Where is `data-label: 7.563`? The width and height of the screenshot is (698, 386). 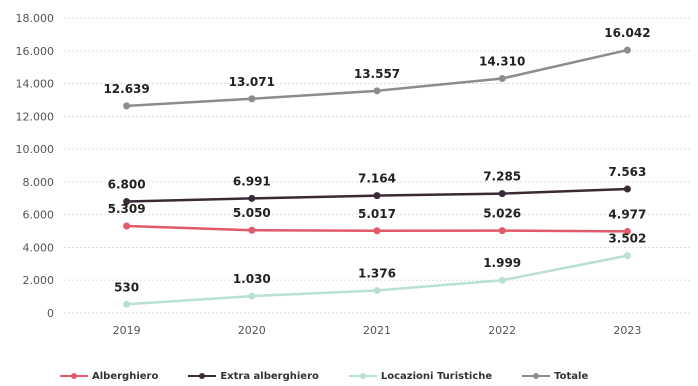
data-label: 7.563 is located at coordinates (627, 172).